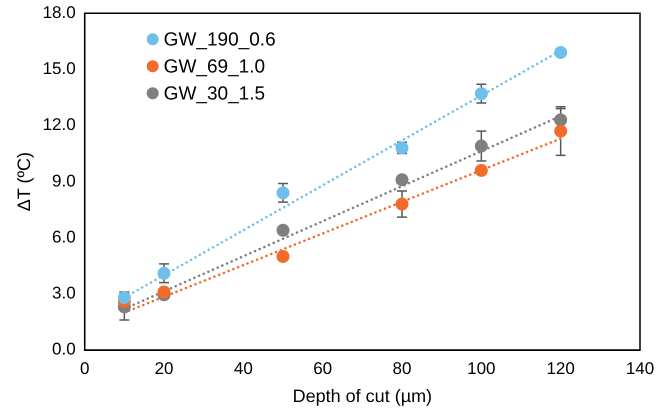 This screenshot has height=416, width=670. I want to click on y-tick-label: 15.0, so click(59, 68).